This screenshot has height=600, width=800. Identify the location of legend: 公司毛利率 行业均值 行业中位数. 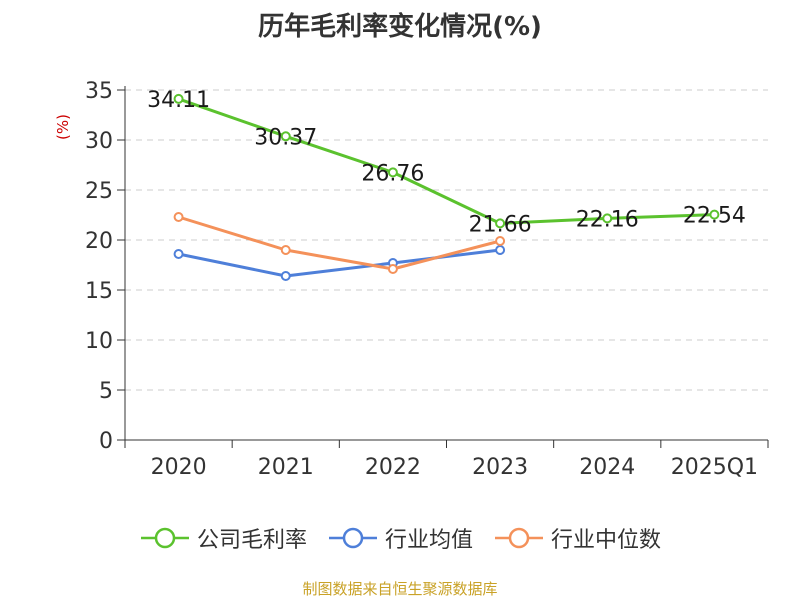
(400, 539).